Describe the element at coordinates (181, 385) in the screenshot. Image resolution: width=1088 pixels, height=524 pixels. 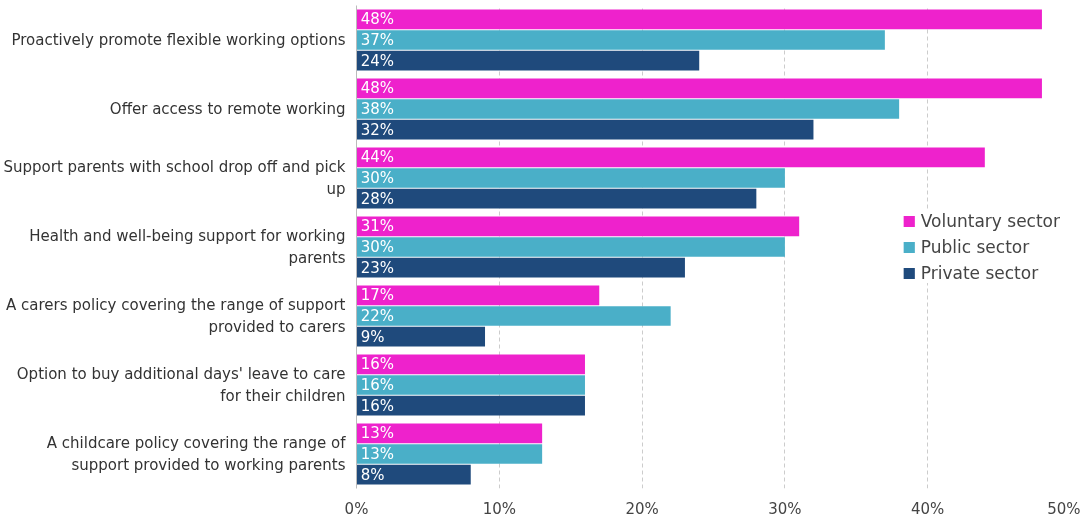
I see `y-tick-label: Option to buy additional days' leave to care for their children` at that location.